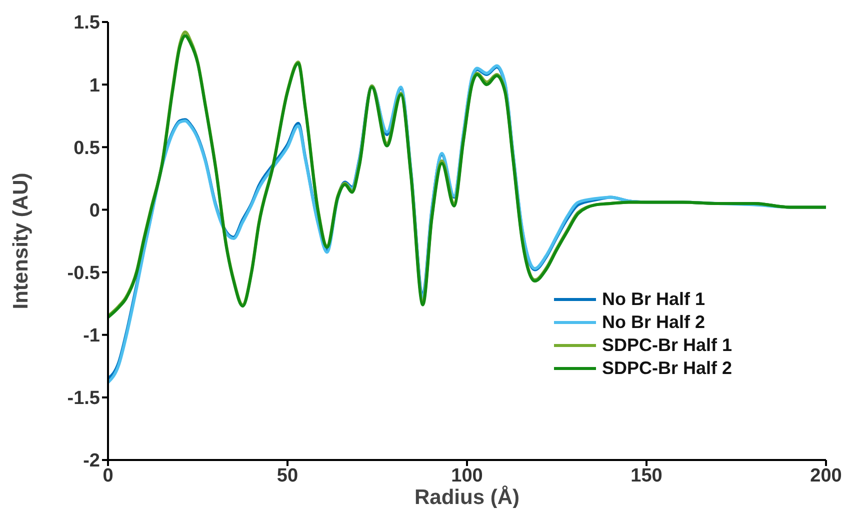 This screenshot has height=514, width=848. Describe the element at coordinates (87, 148) in the screenshot. I see `y-tick-label: 0.5` at that location.